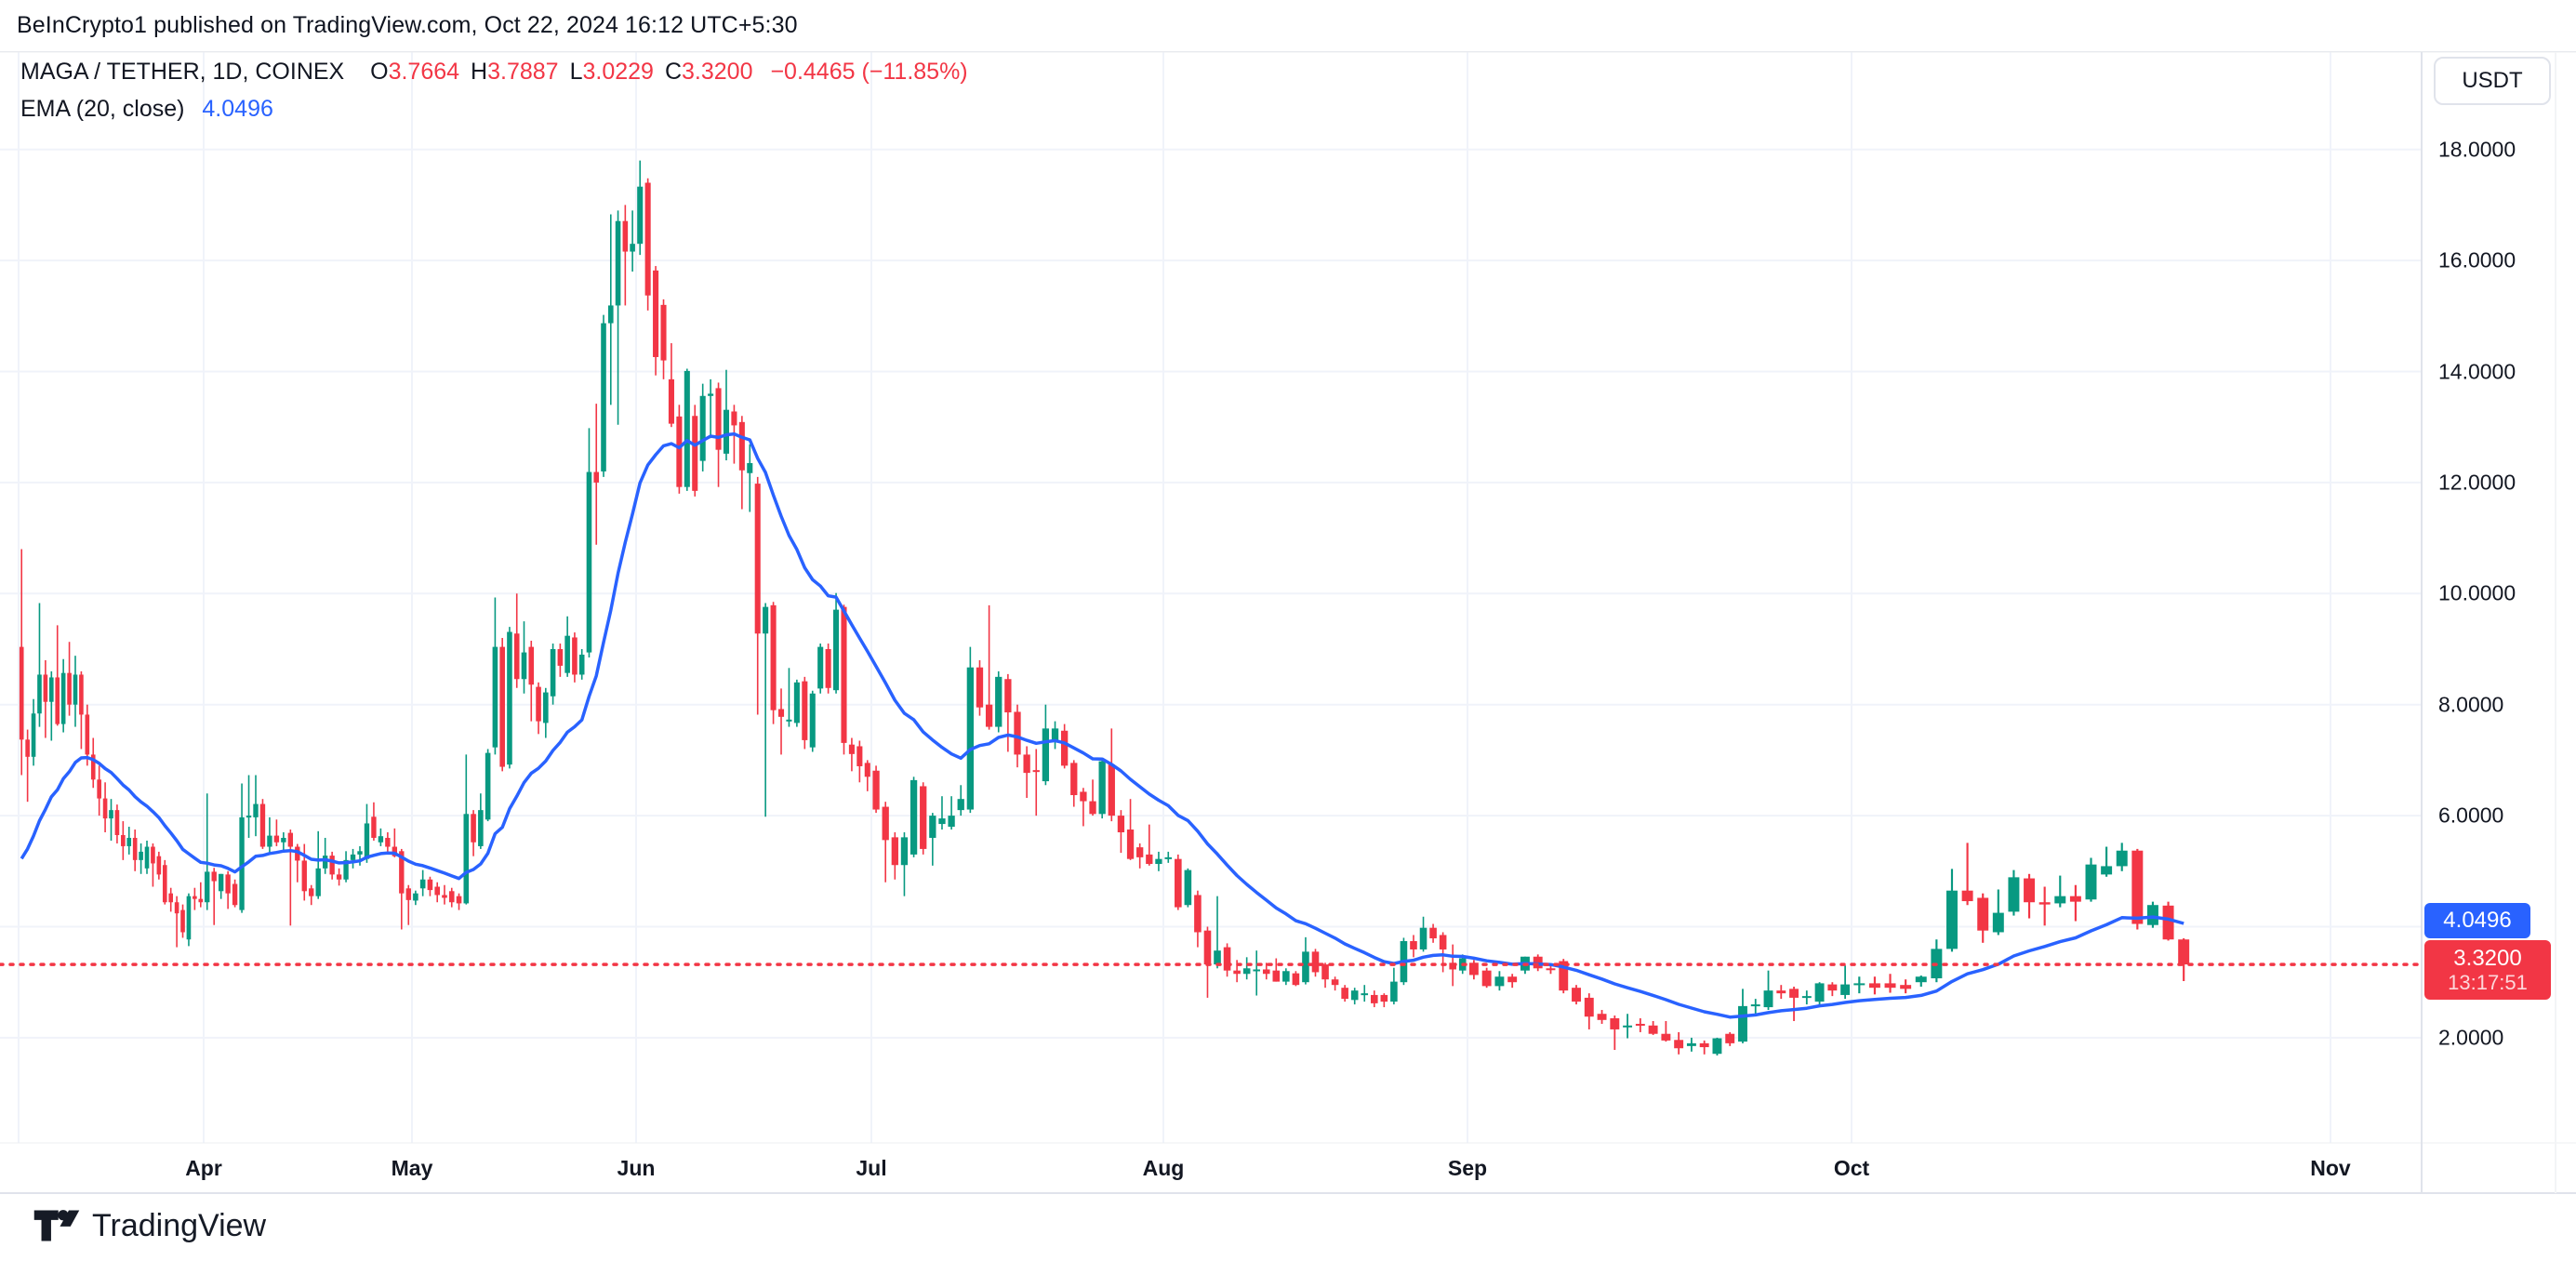 This screenshot has width=2576, height=1261. Describe the element at coordinates (149, 1225) in the screenshot. I see `tradingview-logo: TradingView` at that location.